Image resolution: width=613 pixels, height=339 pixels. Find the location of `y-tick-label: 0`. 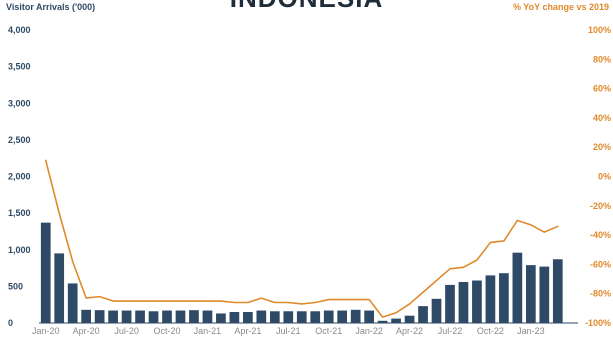

y-tick-label: 0 is located at coordinates (10, 323).